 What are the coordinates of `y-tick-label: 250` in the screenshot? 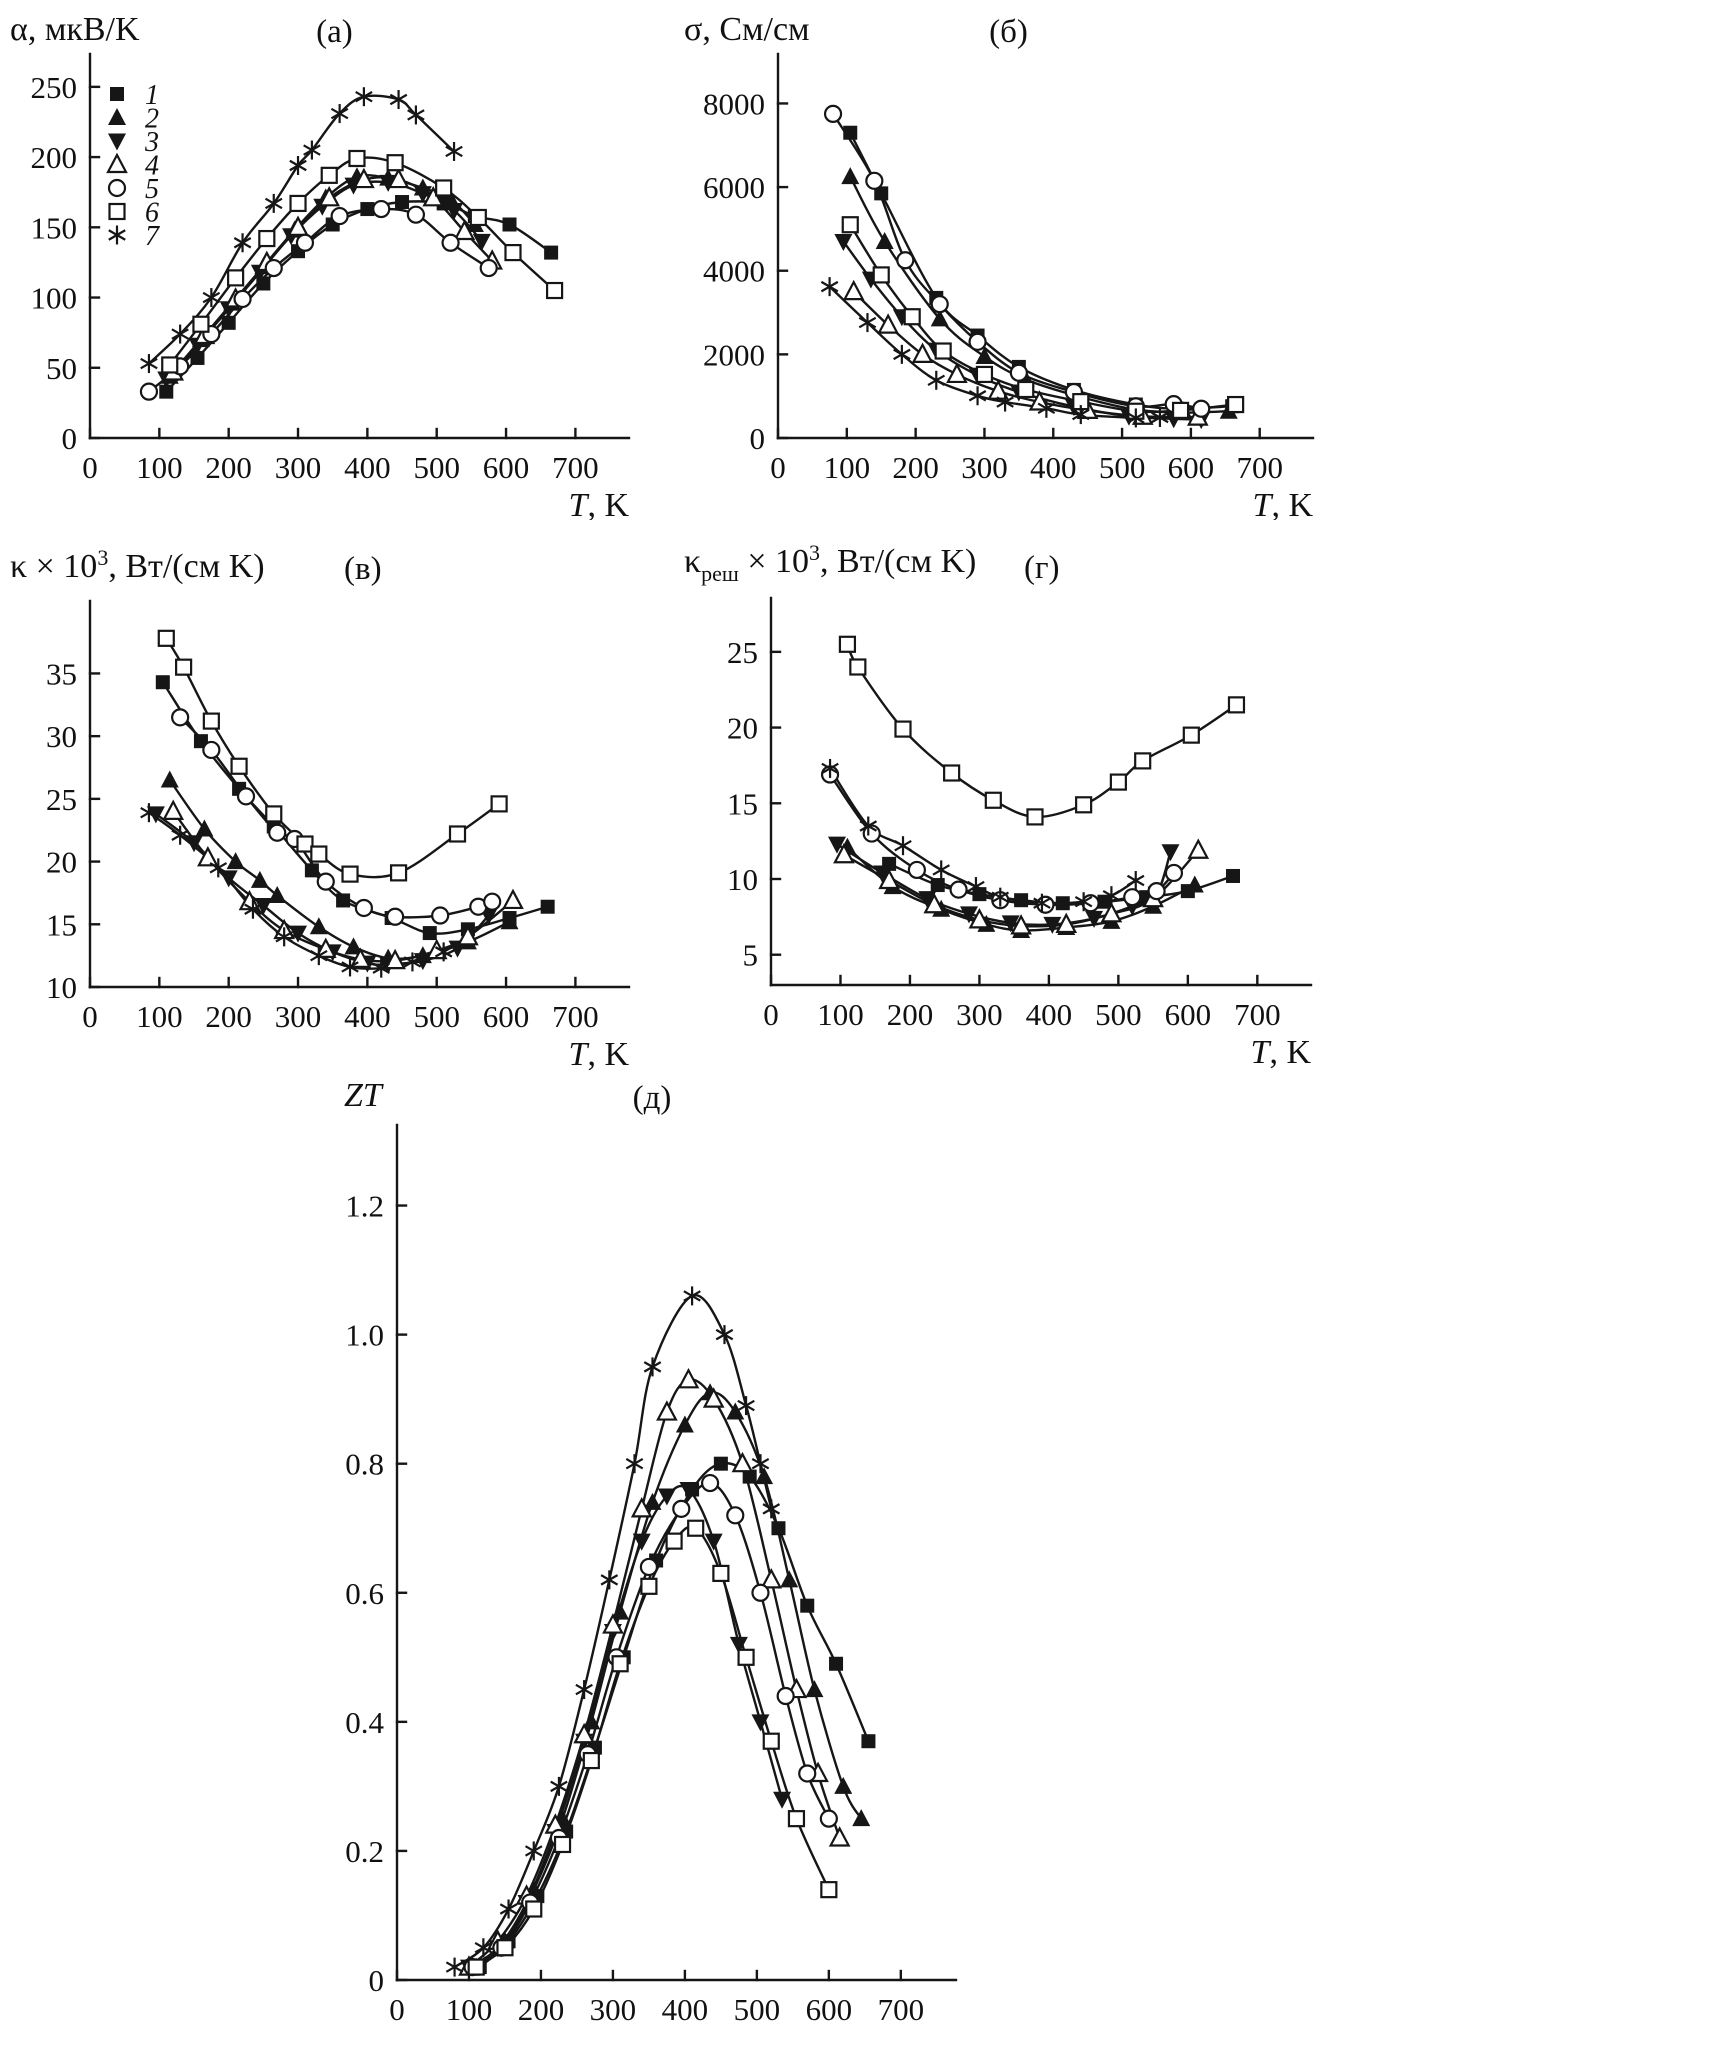 It's located at (54, 87).